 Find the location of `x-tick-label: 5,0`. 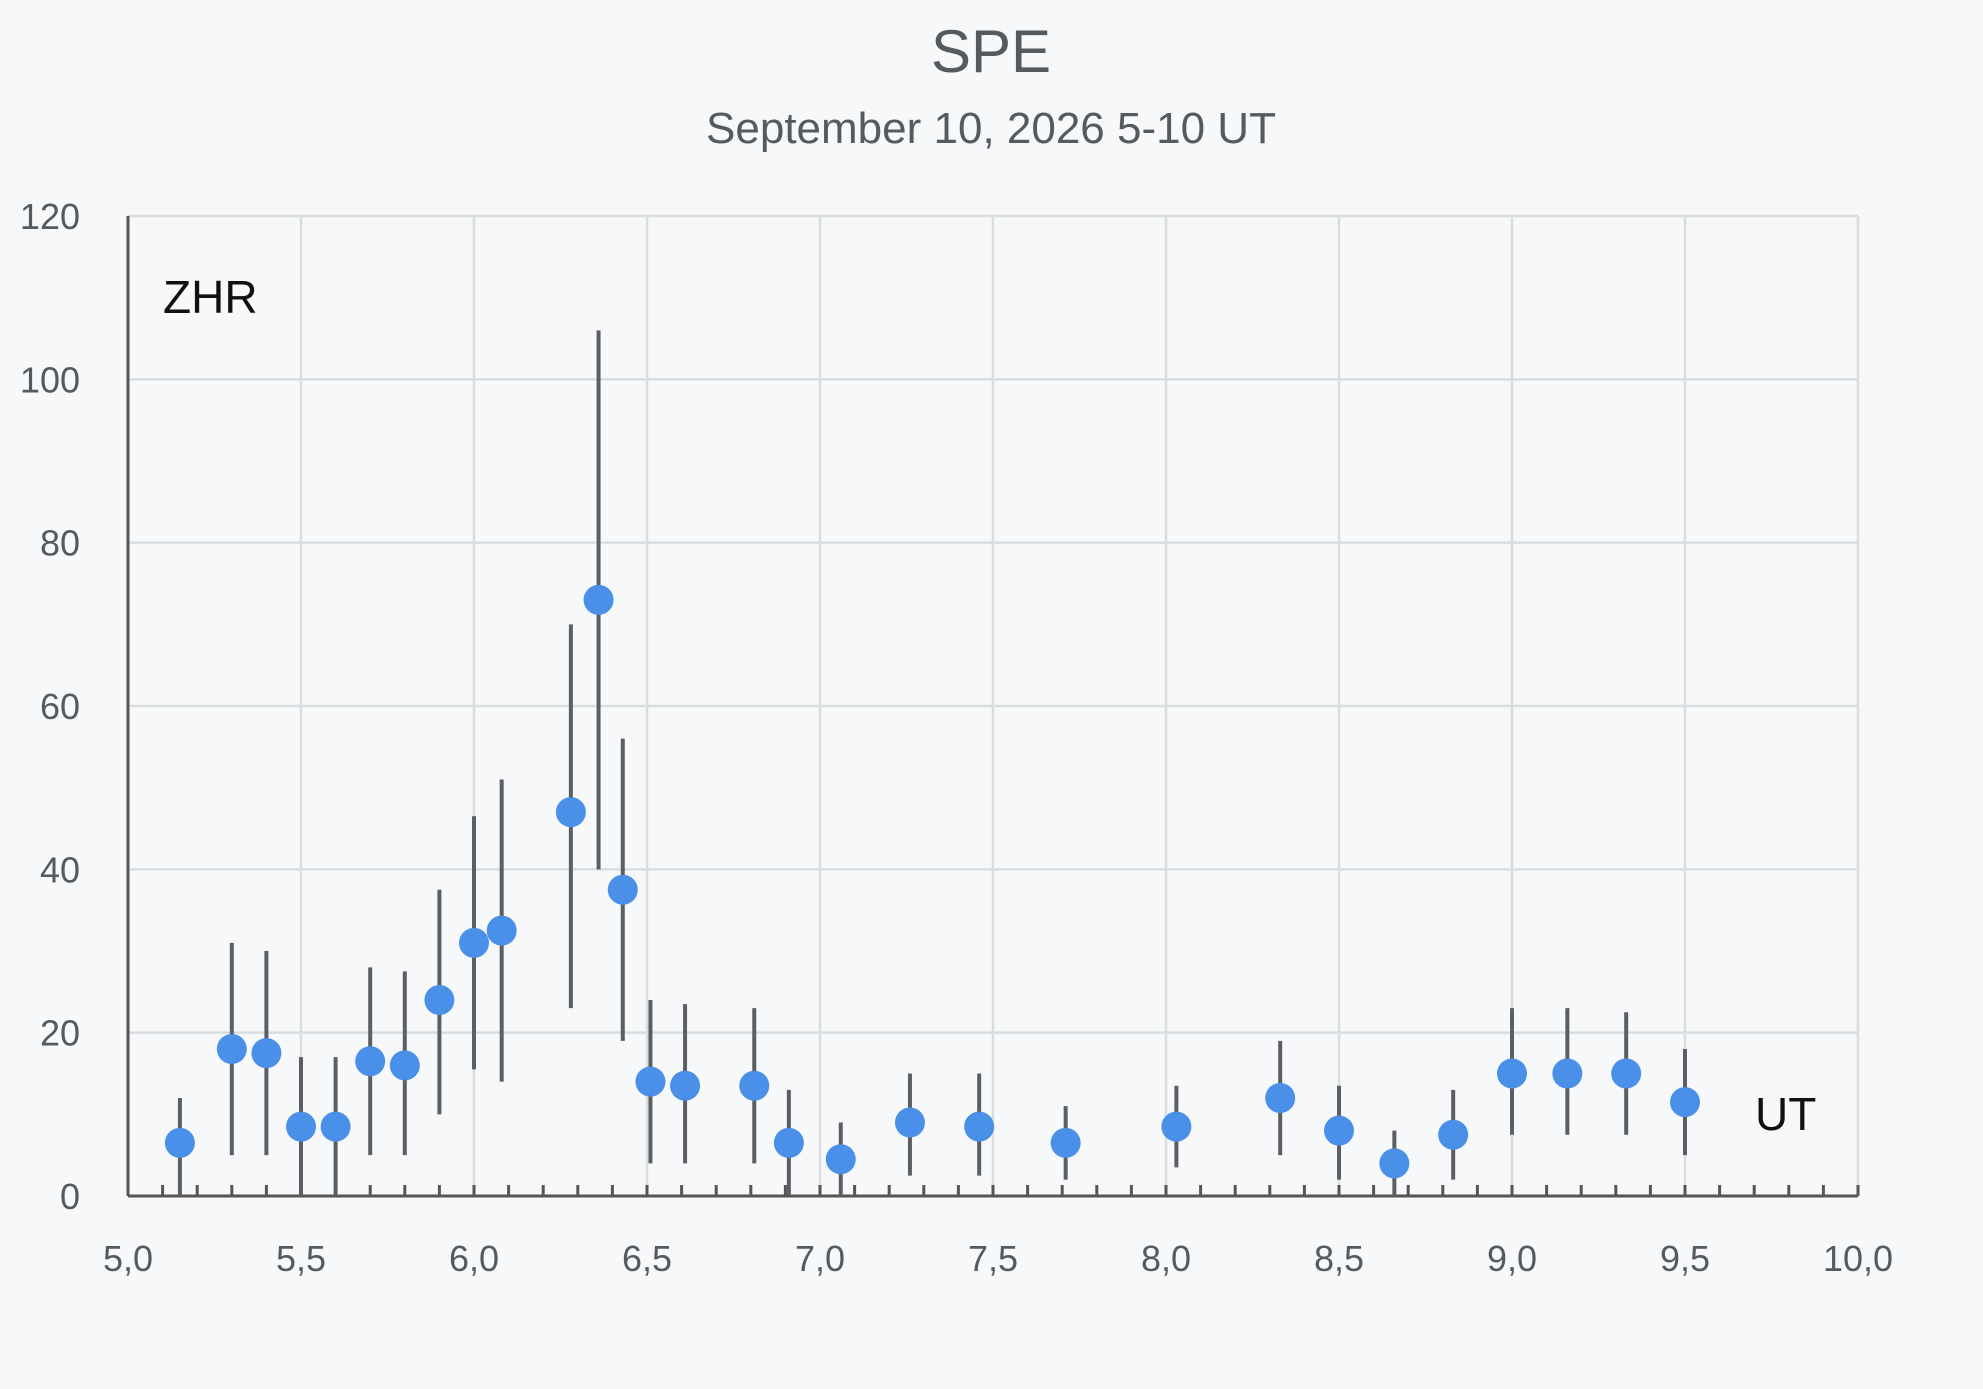

x-tick-label: 5,0 is located at coordinates (128, 1258).